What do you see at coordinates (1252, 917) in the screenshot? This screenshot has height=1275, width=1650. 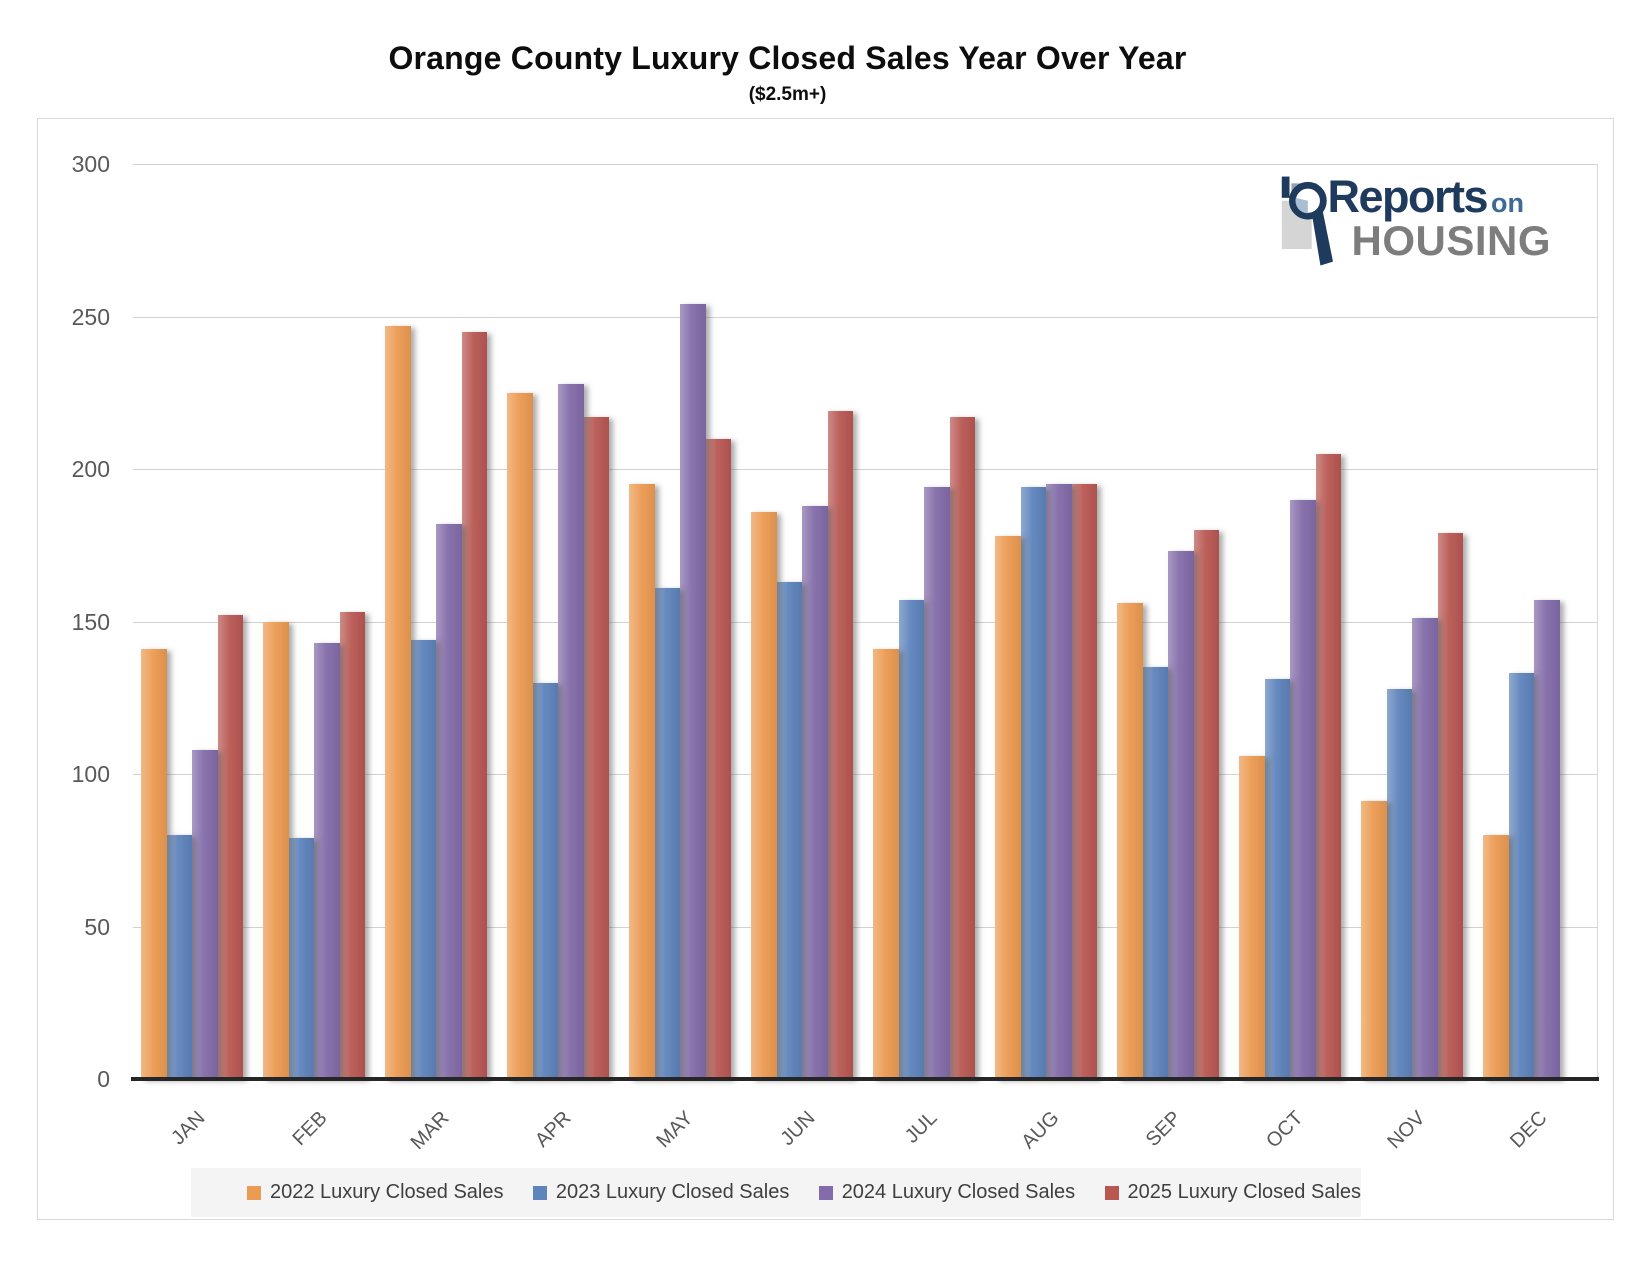 I see `bar-oct-2022` at bounding box center [1252, 917].